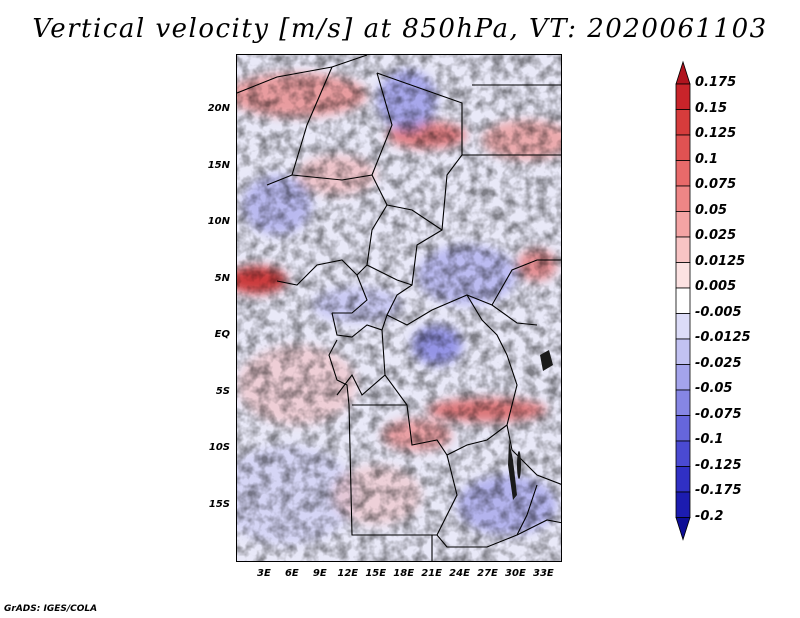 The width and height of the screenshot is (800, 618). I want to click on lon-tick-label: 6E, so click(291, 573).